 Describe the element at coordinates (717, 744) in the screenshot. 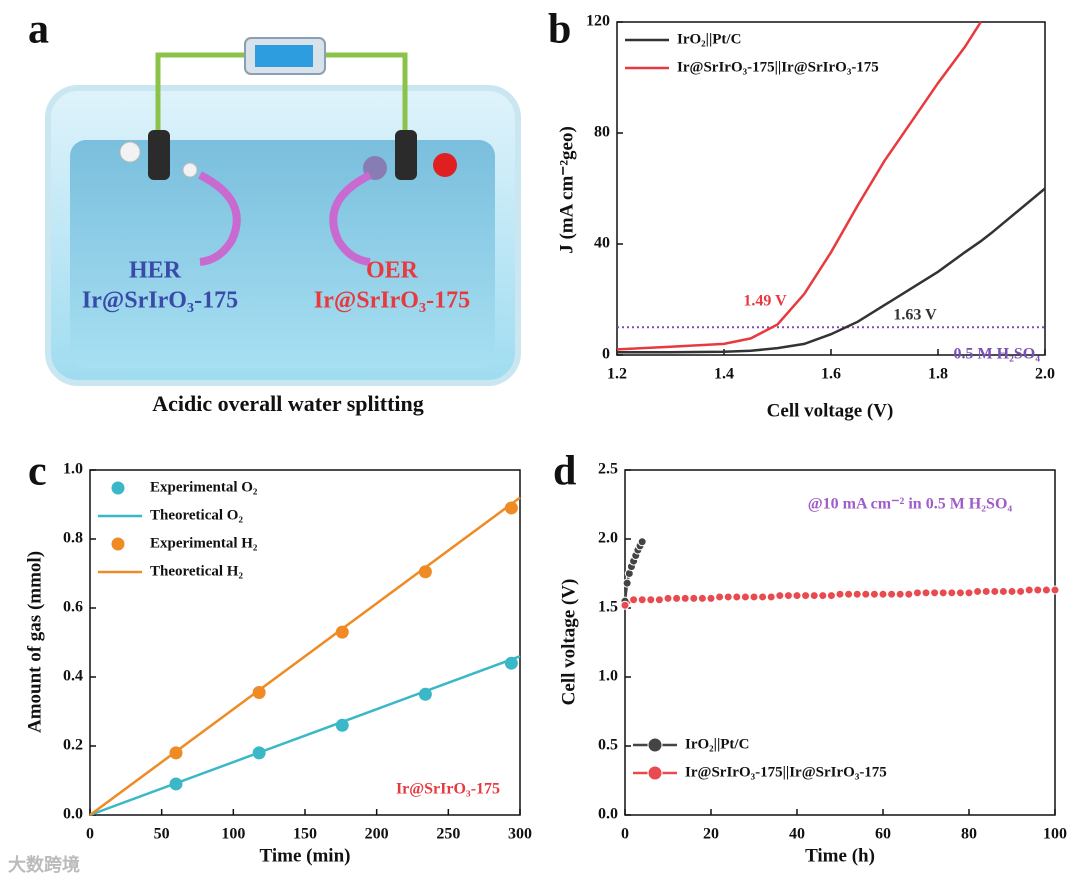

I see `legend-label: IrO₂||Pt/C` at that location.